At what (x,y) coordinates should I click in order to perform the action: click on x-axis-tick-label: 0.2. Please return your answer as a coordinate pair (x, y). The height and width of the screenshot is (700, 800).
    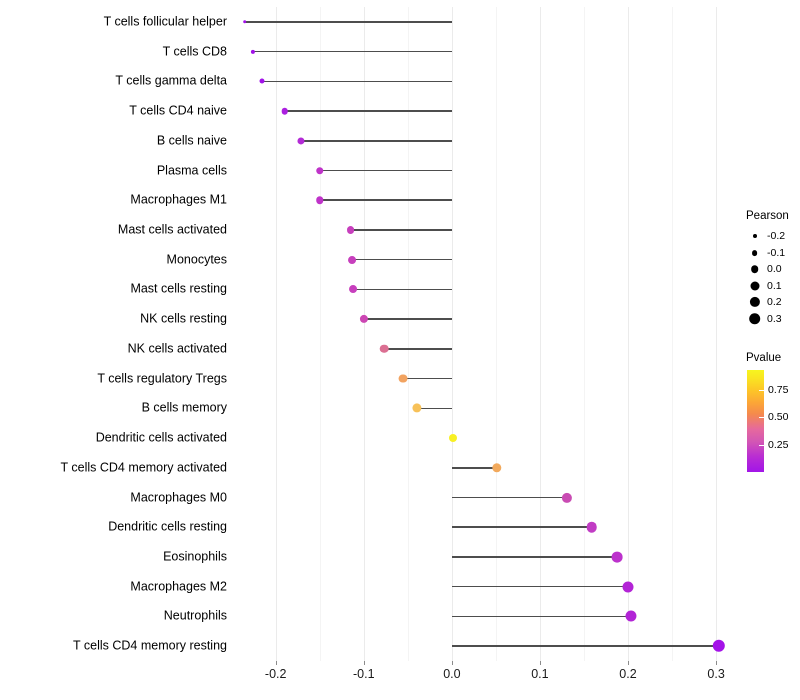
    Looking at the image, I should click on (628, 674).